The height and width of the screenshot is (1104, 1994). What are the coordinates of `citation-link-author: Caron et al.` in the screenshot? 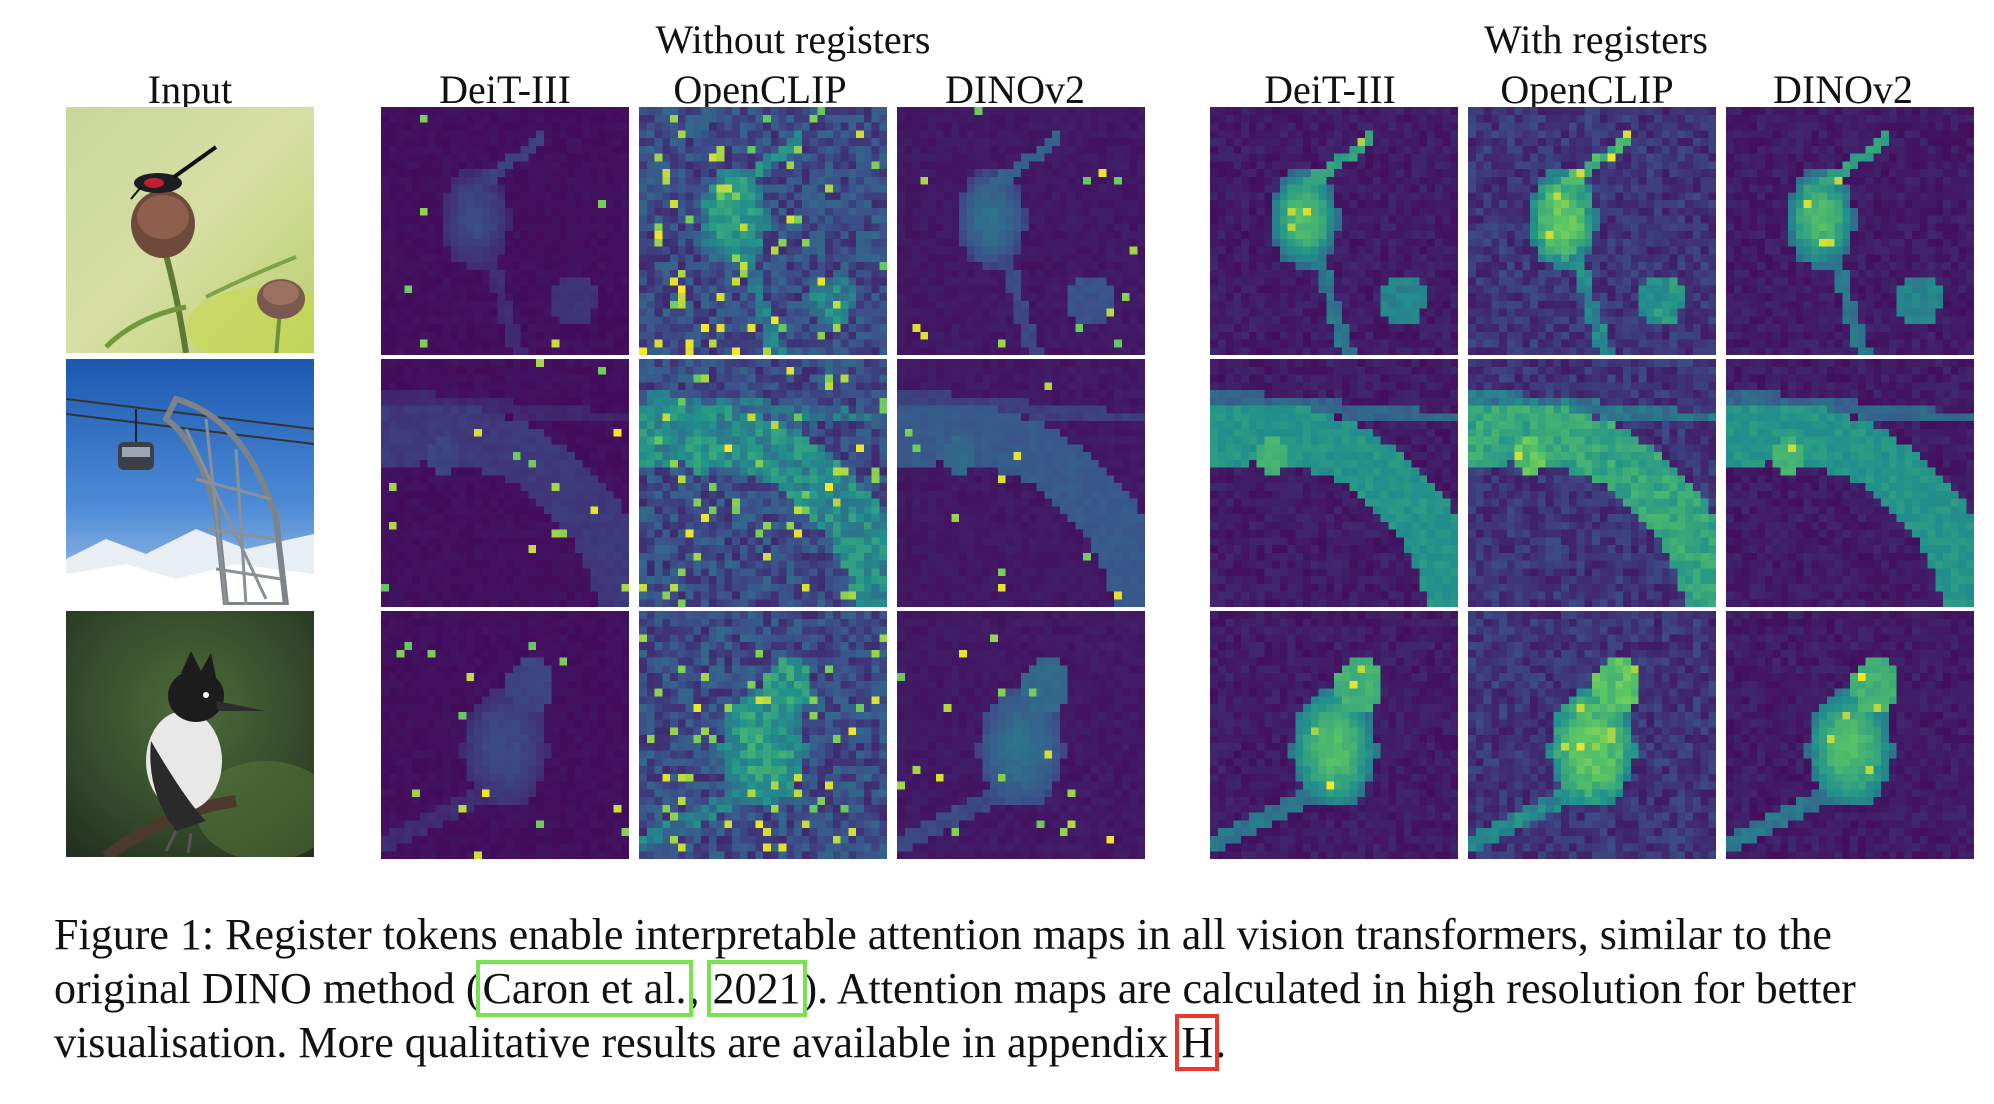 It's located at (584, 988).